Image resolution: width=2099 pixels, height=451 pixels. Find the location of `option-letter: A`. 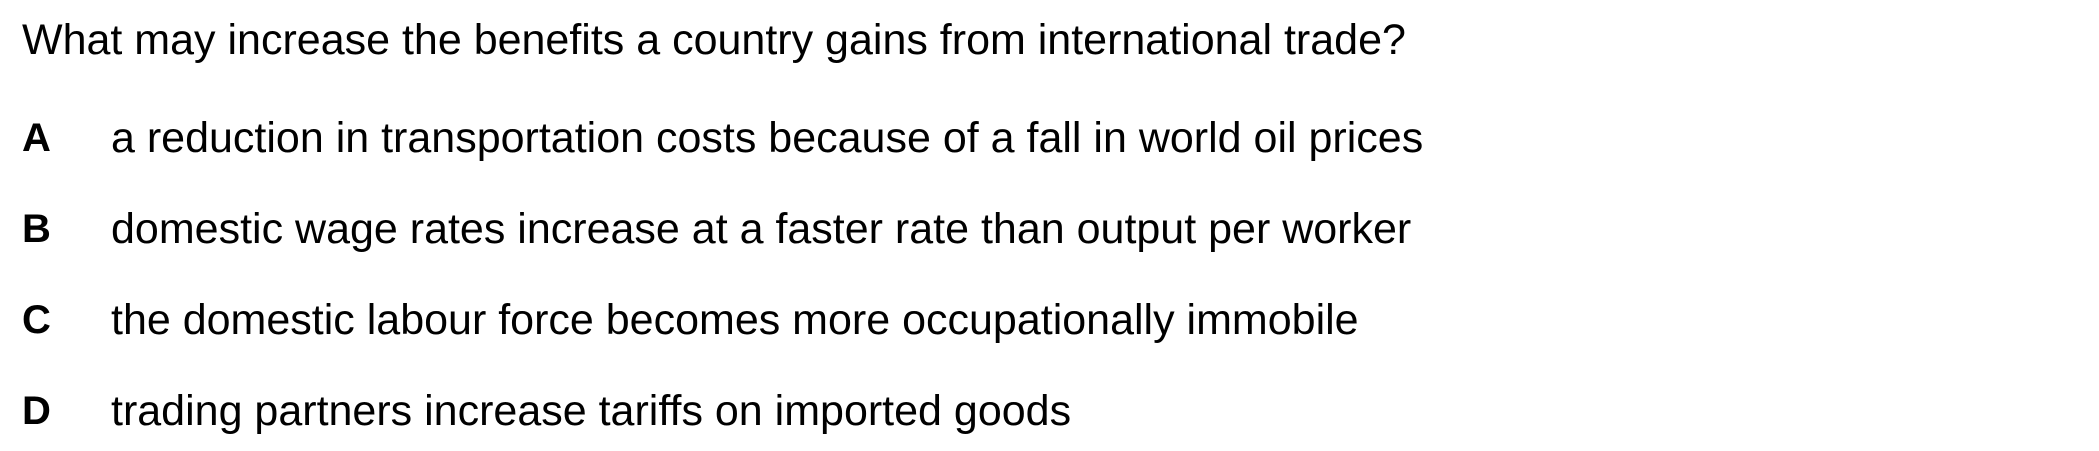

option-letter: A is located at coordinates (36, 137).